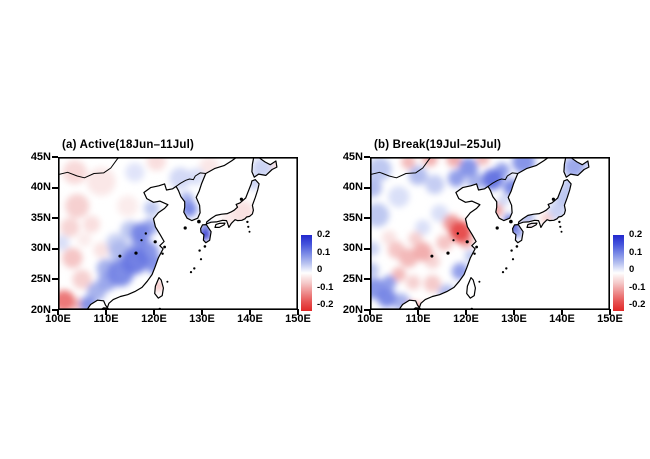  I want to click on colorbar-label: -0.1, so click(637, 287).